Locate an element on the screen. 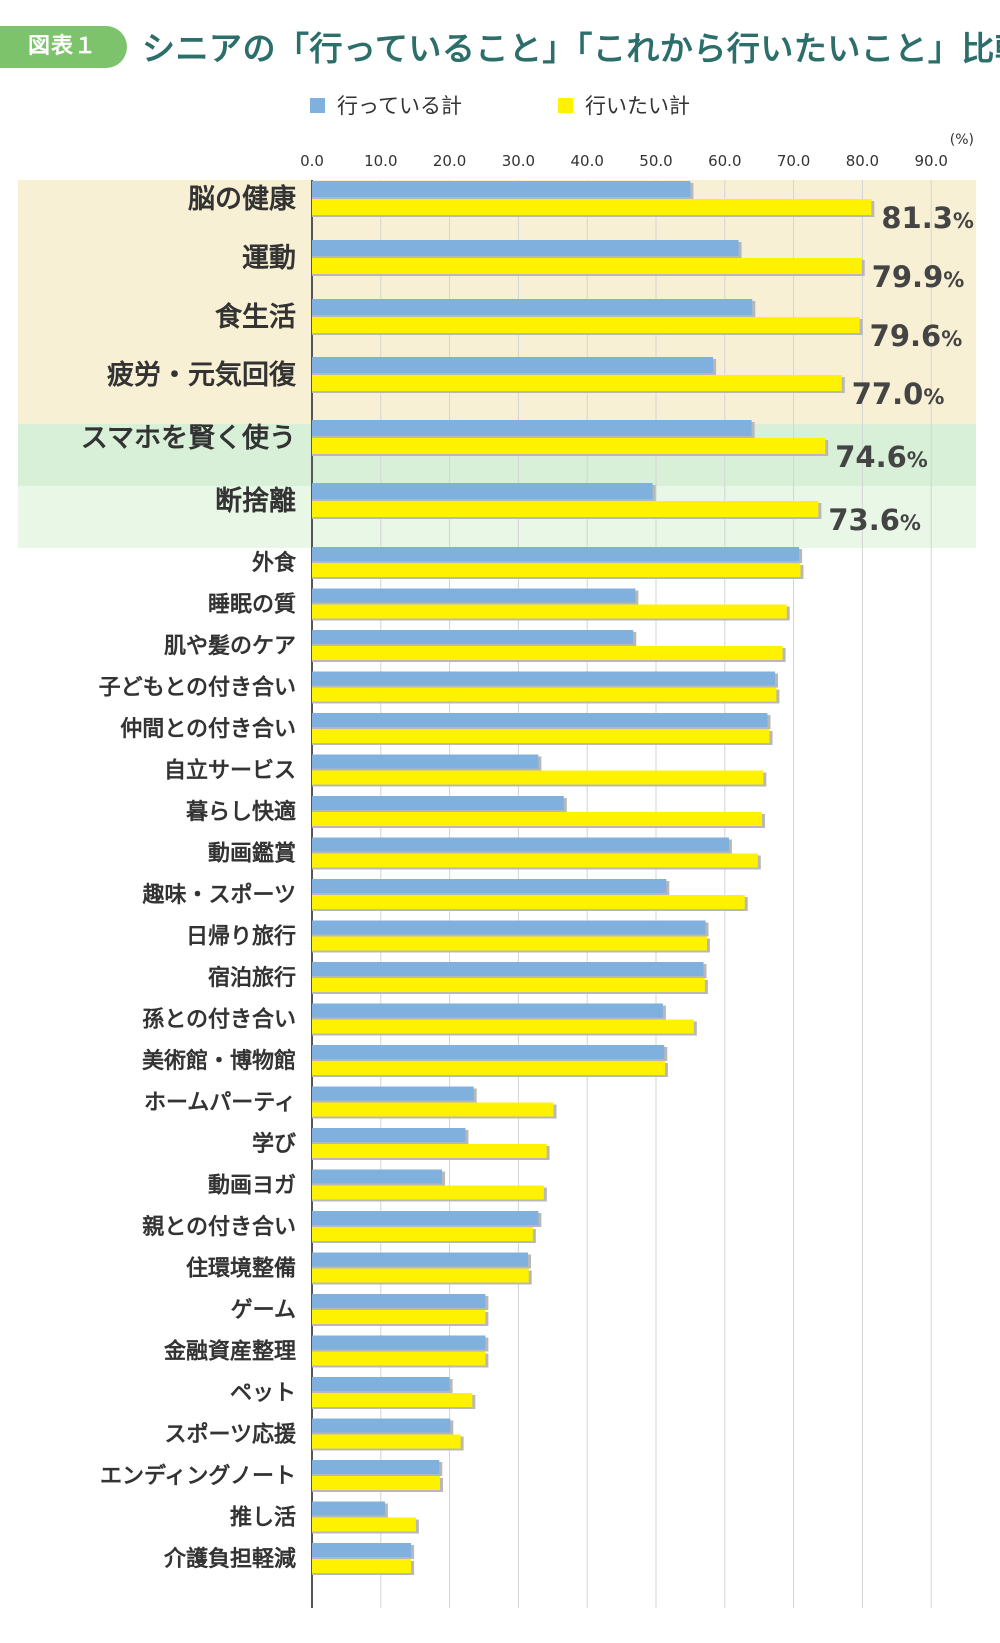  category-label: 暮らし快適 is located at coordinates (240, 812).